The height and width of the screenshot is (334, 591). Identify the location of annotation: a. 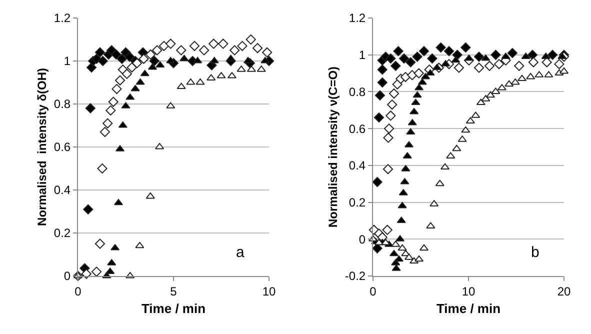
(240, 252).